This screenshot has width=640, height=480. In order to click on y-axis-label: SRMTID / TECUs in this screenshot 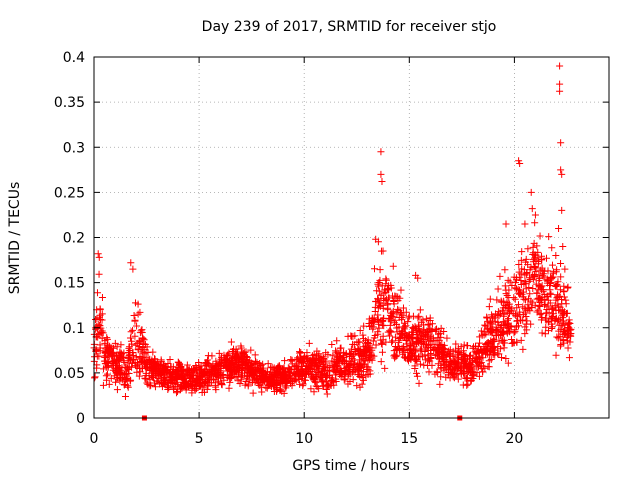, I will do `click(15, 238)`.